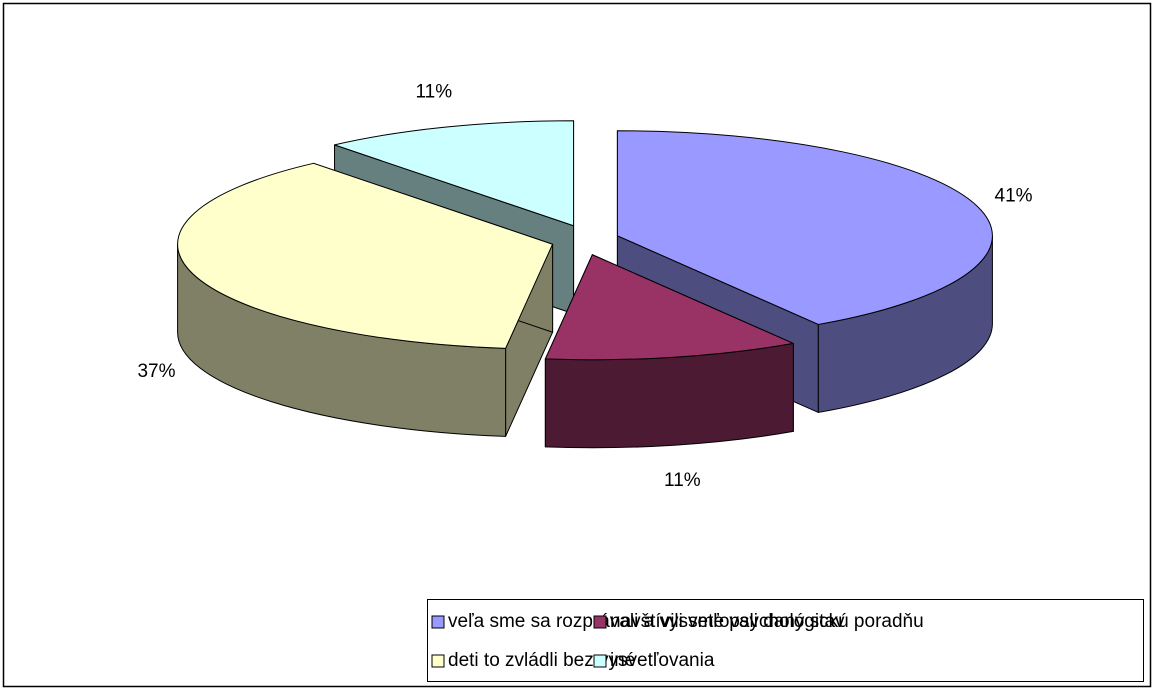  I want to click on data-label: 41%, so click(1014, 195).